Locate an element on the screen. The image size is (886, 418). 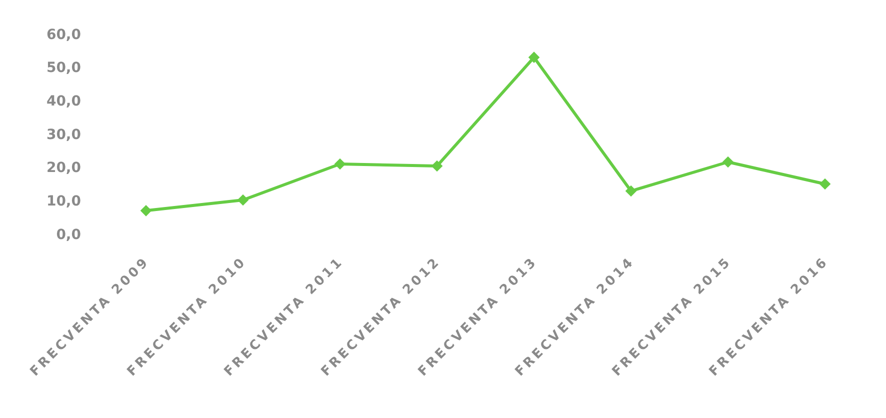
y-tick-label: 30,0 is located at coordinates (64, 134).